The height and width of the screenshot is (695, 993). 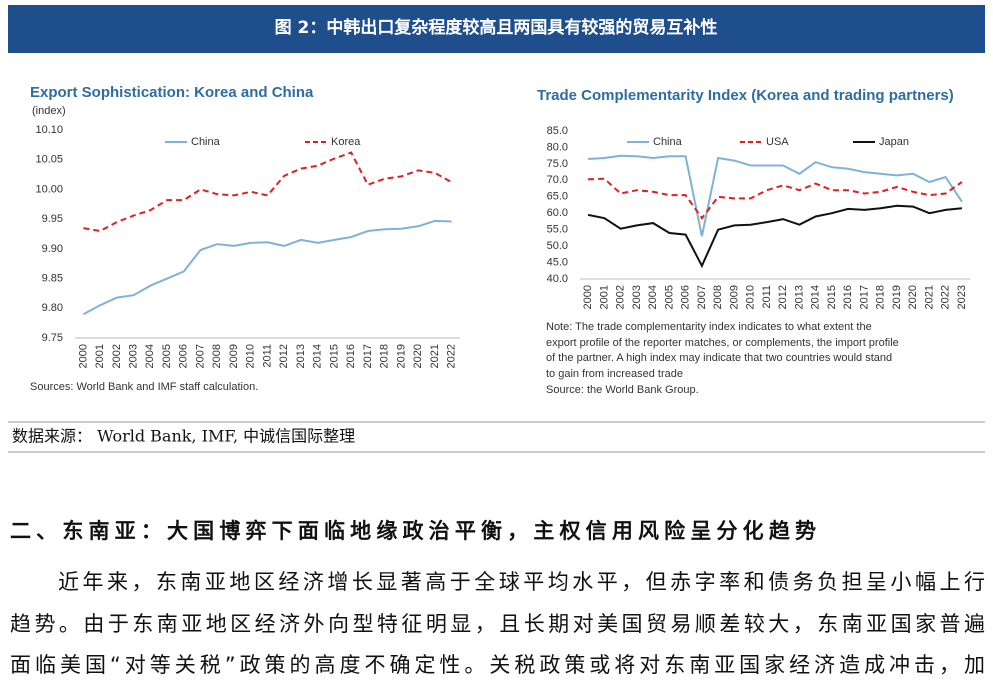 What do you see at coordinates (52, 249) in the screenshot?
I see `y-tick-label: 9.90` at bounding box center [52, 249].